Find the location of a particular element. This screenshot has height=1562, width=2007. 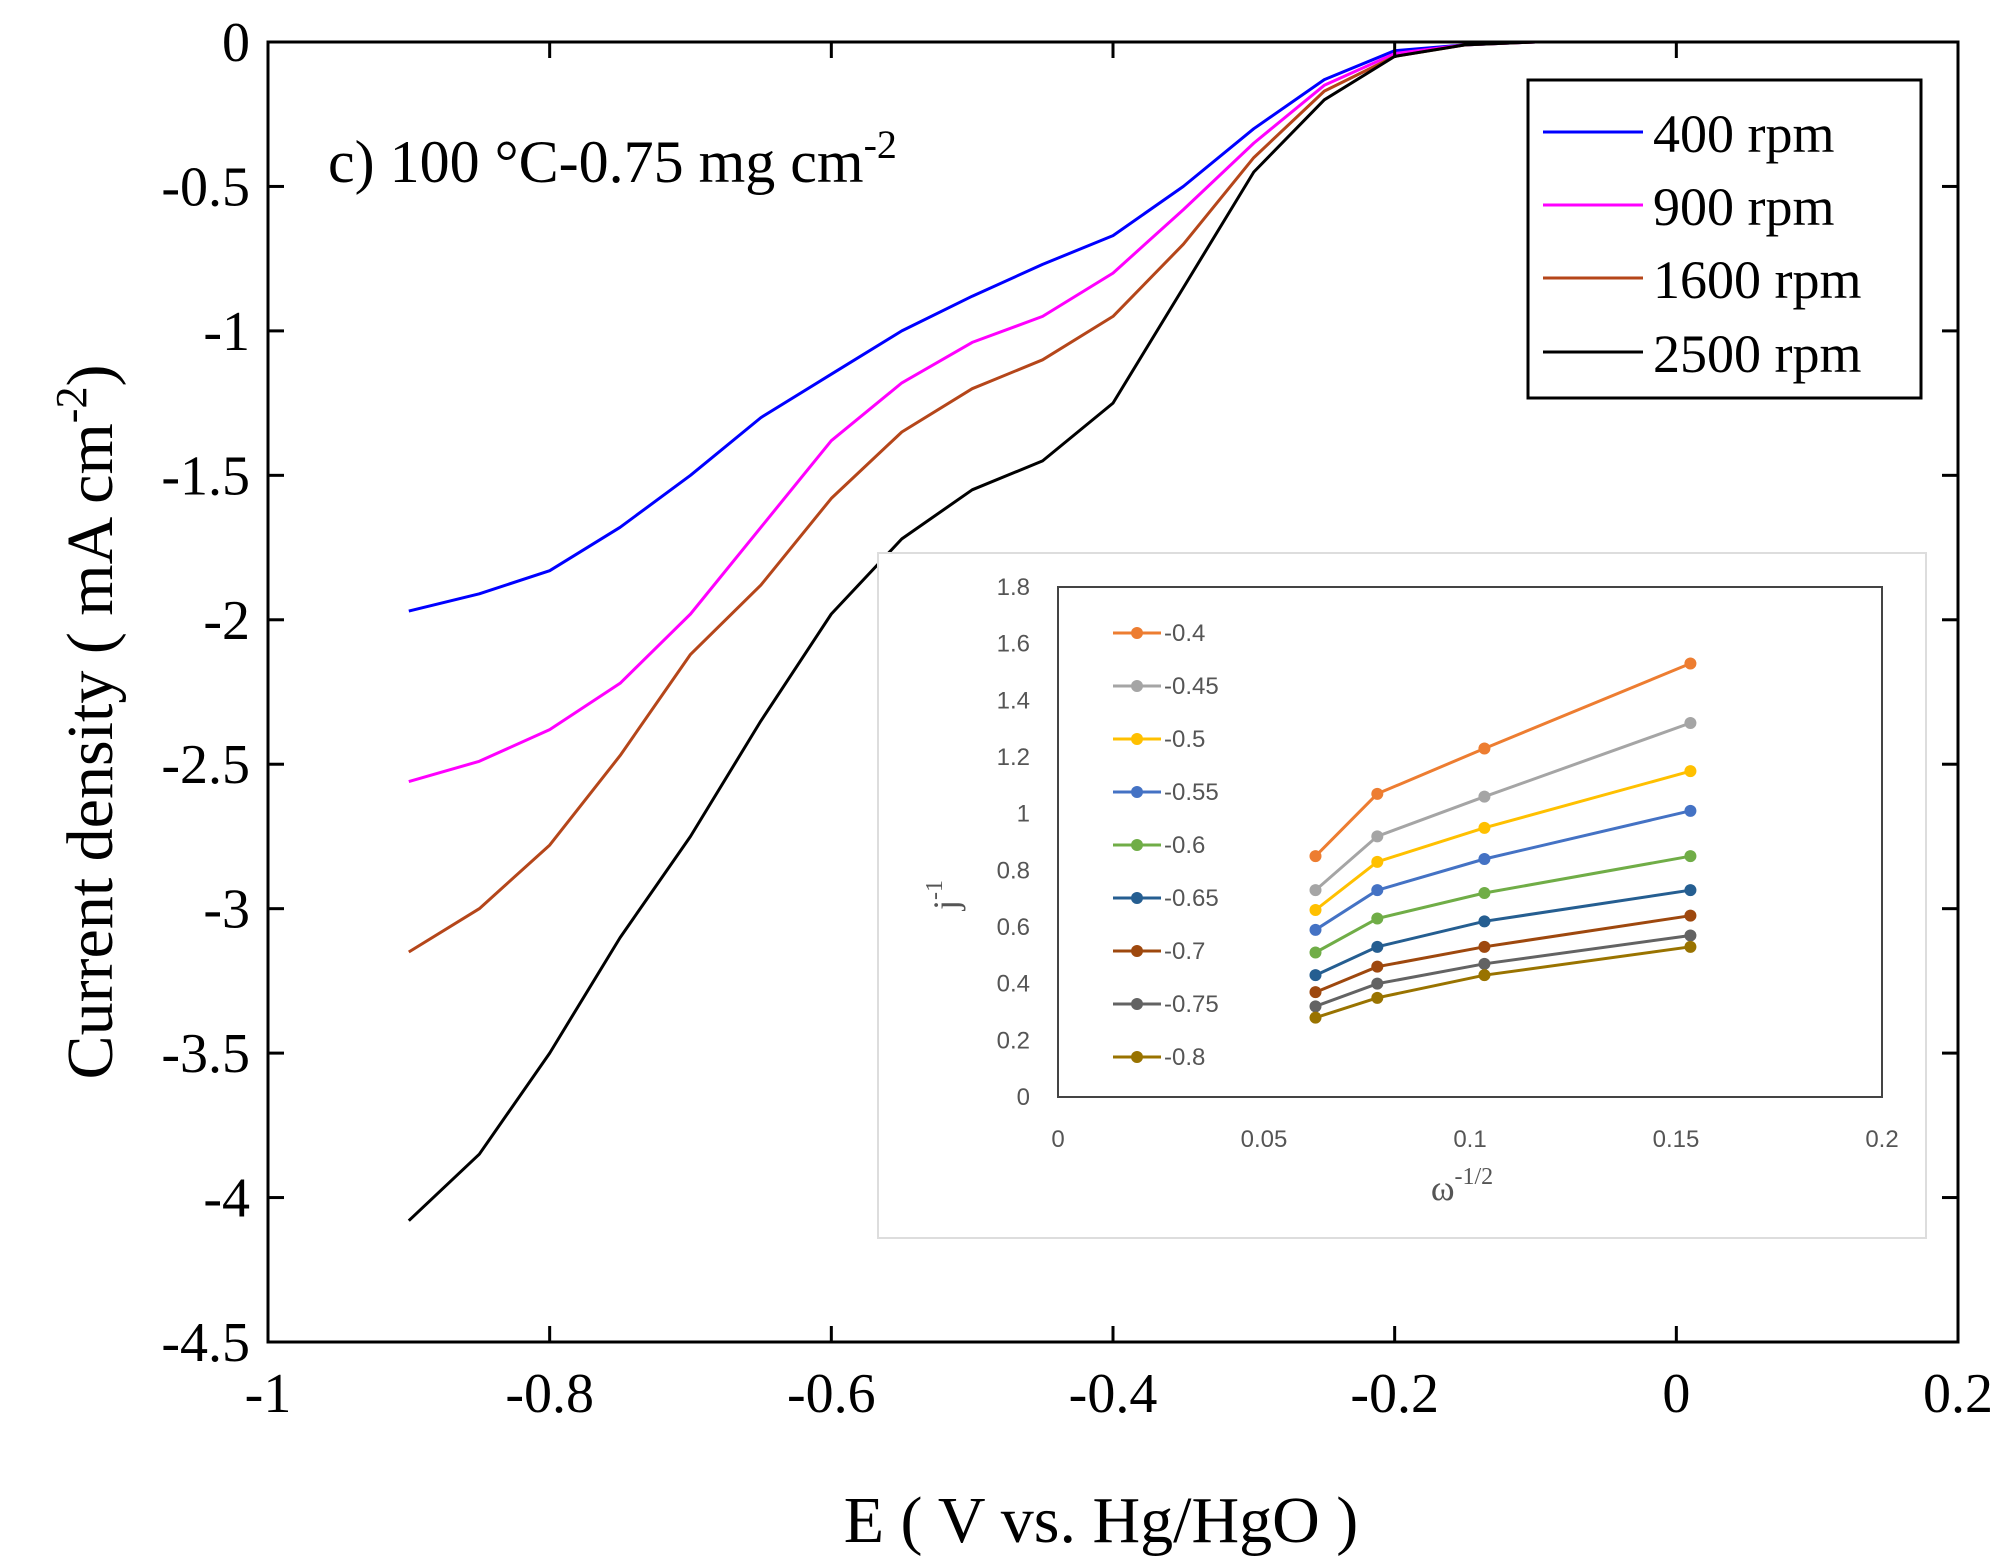

inset-legend-item-0-55: -0.55 is located at coordinates (1166, 792).